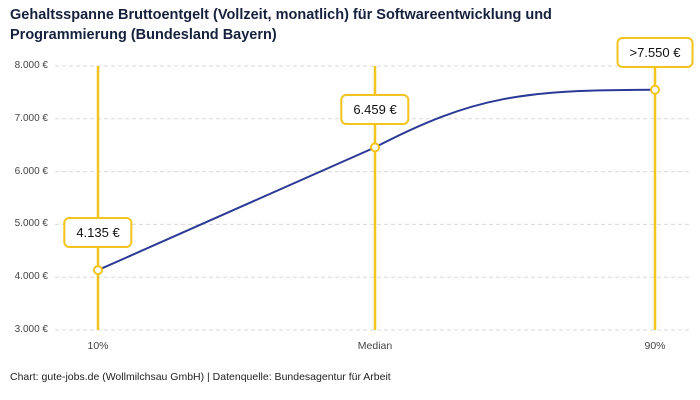 This screenshot has height=400, width=700. I want to click on y-axis-tick-label: 8.000 €, so click(31, 65).